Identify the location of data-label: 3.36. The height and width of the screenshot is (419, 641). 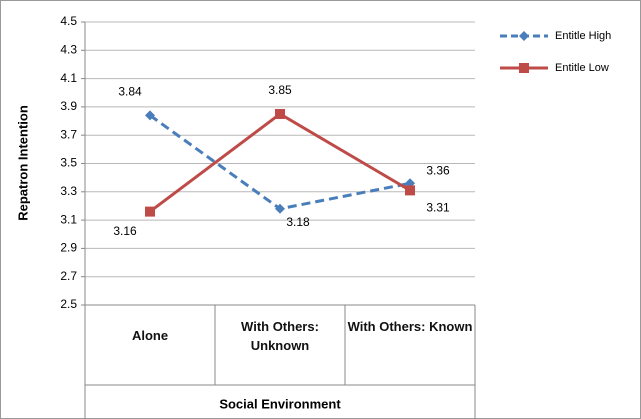
(438, 170).